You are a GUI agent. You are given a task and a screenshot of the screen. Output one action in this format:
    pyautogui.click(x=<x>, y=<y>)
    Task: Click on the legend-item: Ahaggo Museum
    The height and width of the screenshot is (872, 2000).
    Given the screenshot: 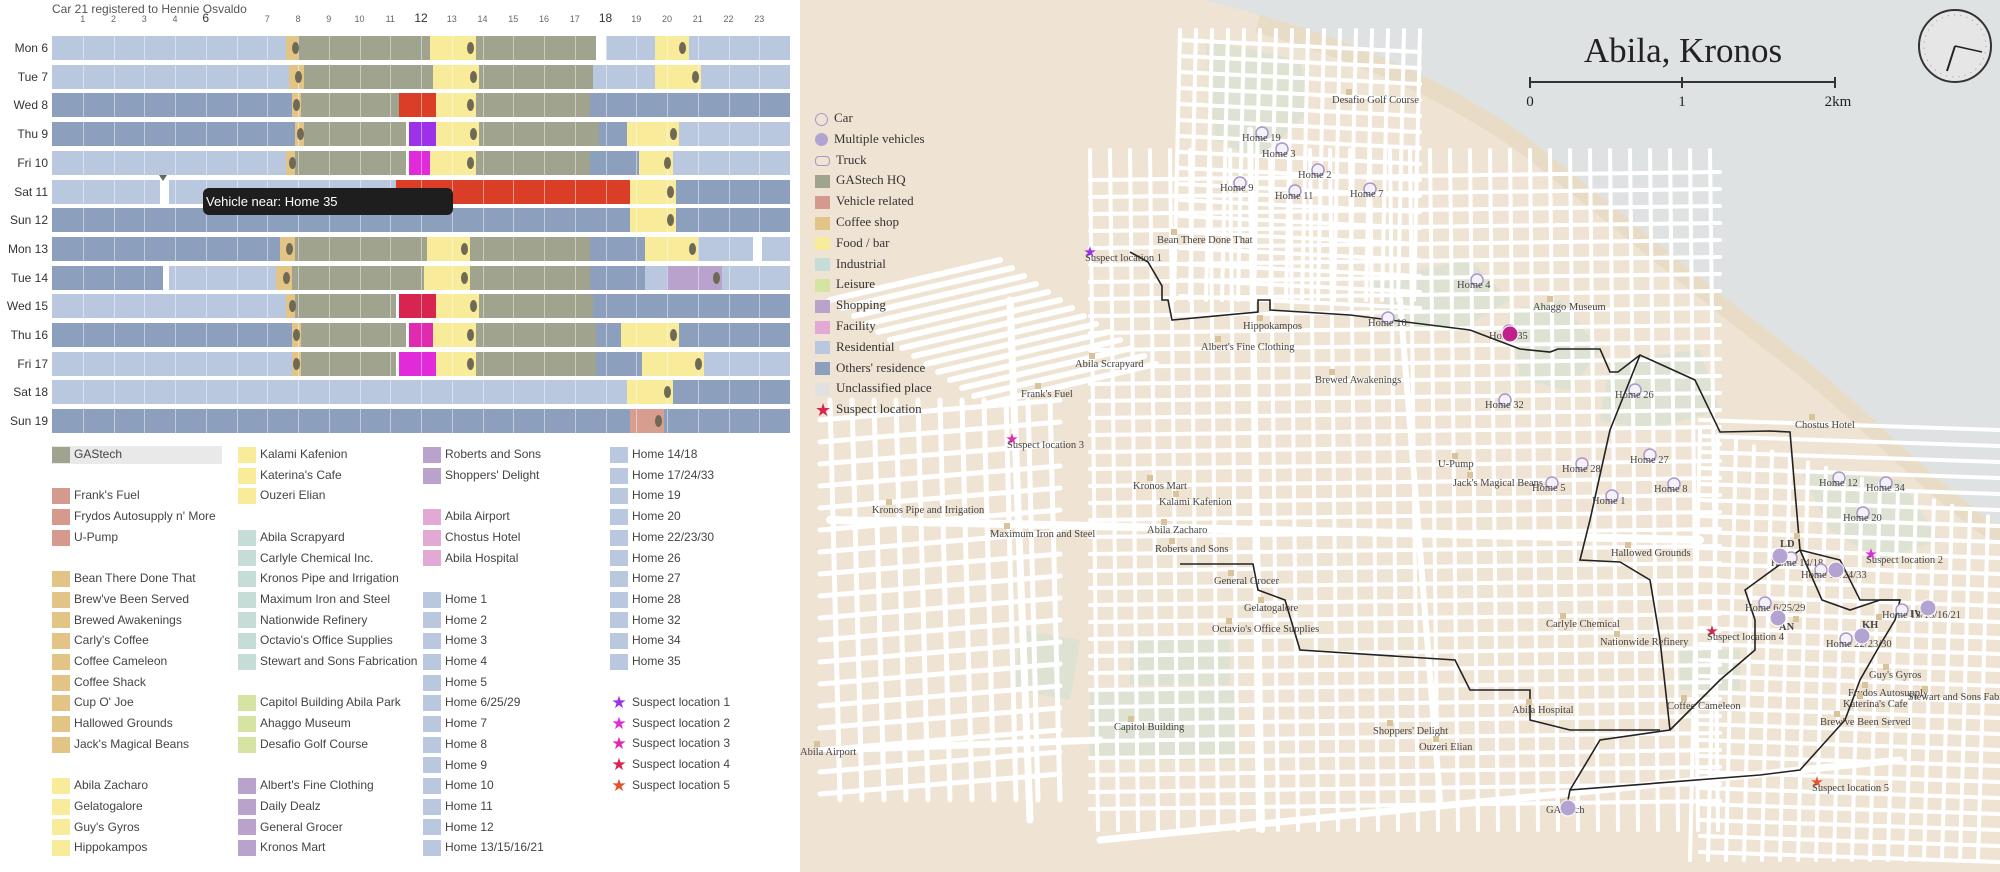 What is the action you would take?
    pyautogui.click(x=294, y=724)
    